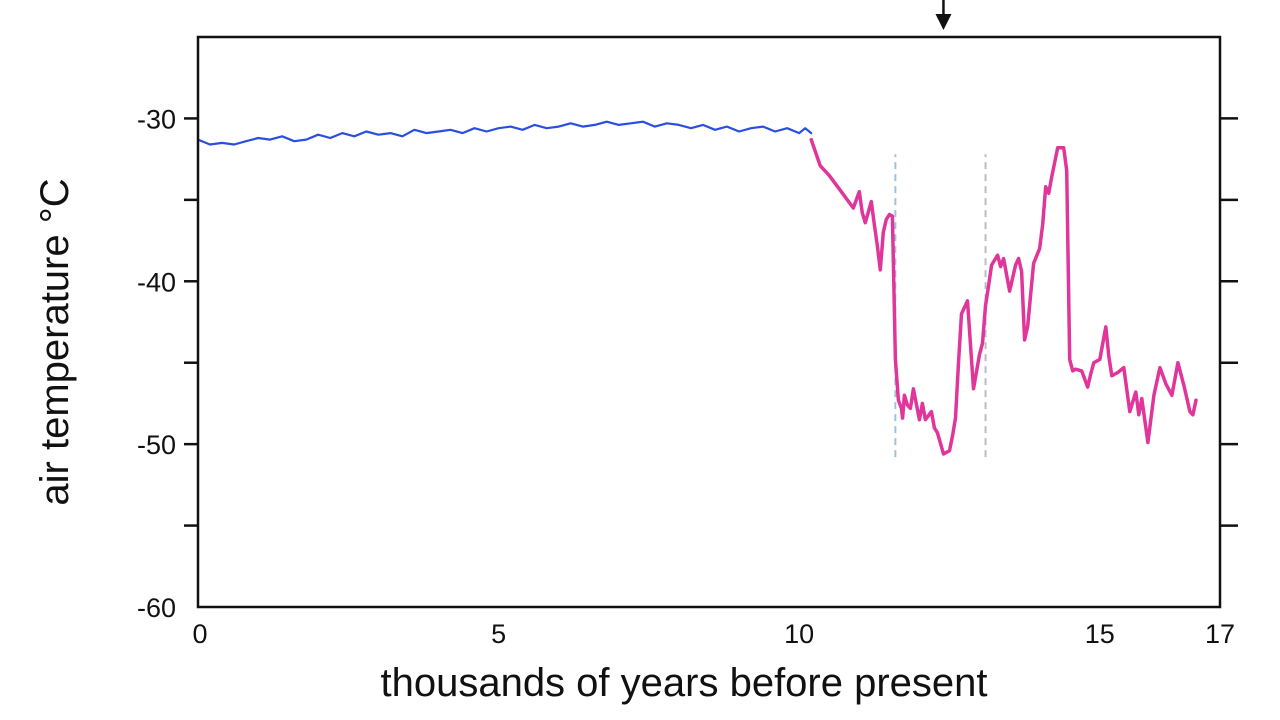 The width and height of the screenshot is (1280, 720). I want to click on reference-lines, so click(940, 306).